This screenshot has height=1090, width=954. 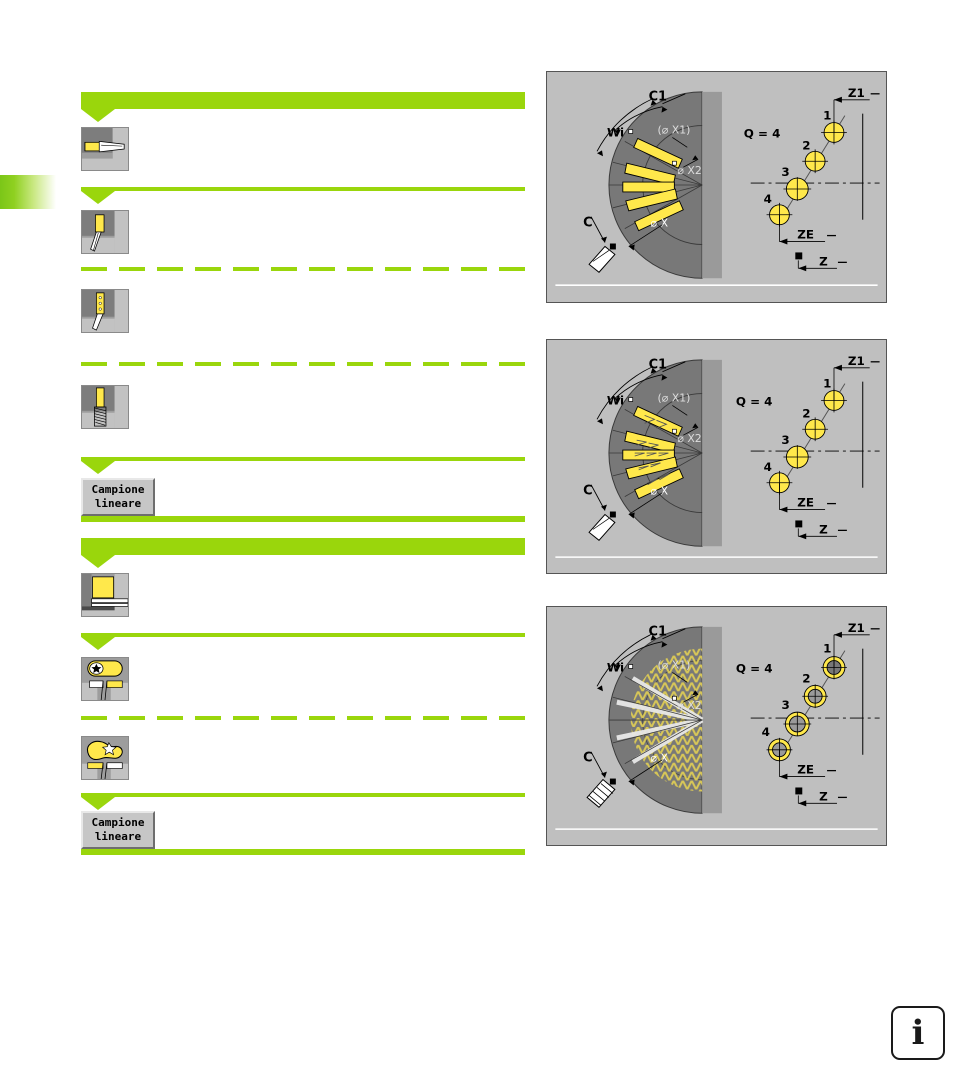 What do you see at coordinates (93, 146) in the screenshot?
I see `tool-yellow-body` at bounding box center [93, 146].